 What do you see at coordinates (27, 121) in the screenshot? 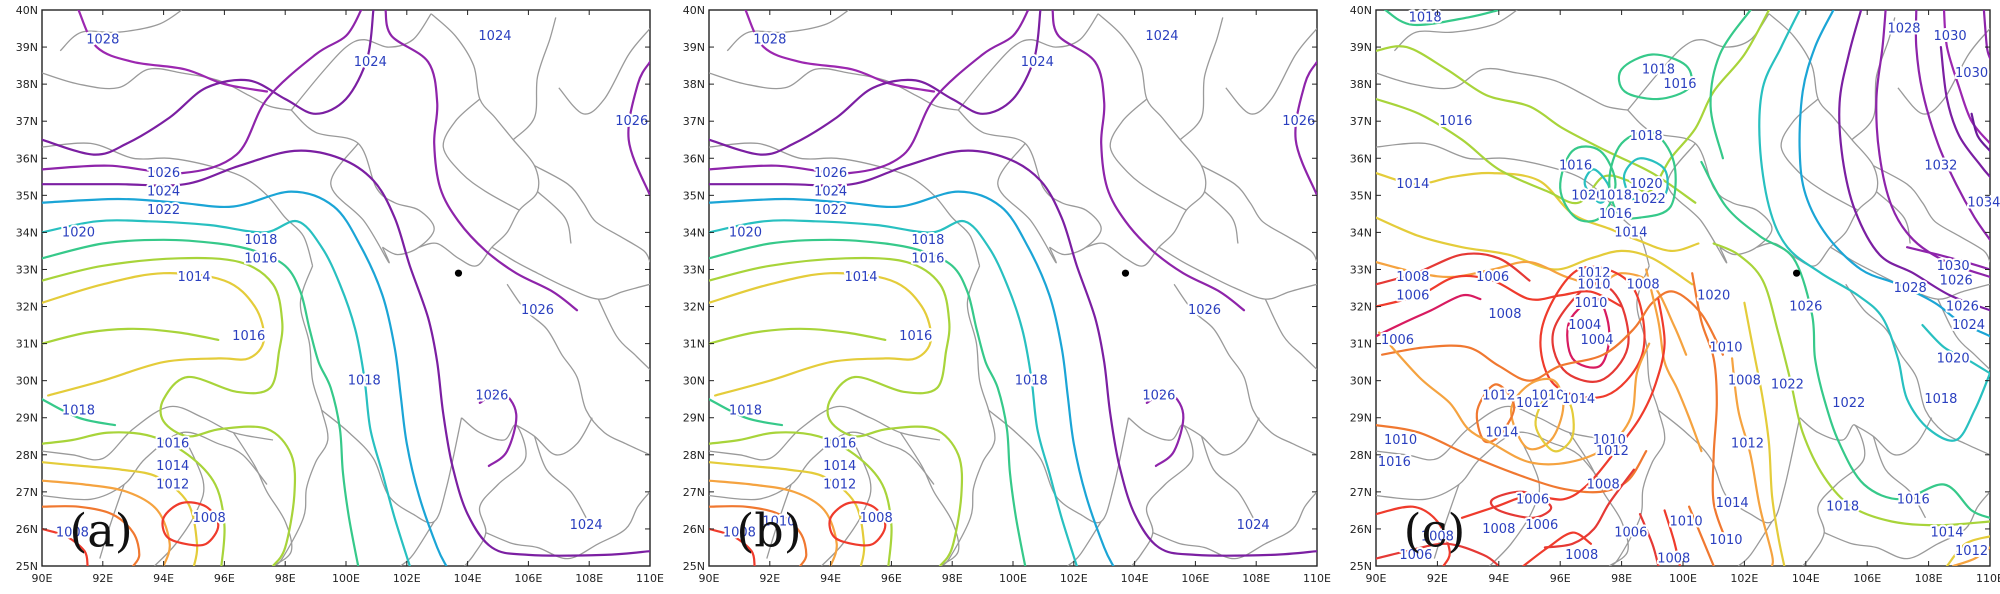
I see `y-tick-label: 37N` at bounding box center [27, 121].